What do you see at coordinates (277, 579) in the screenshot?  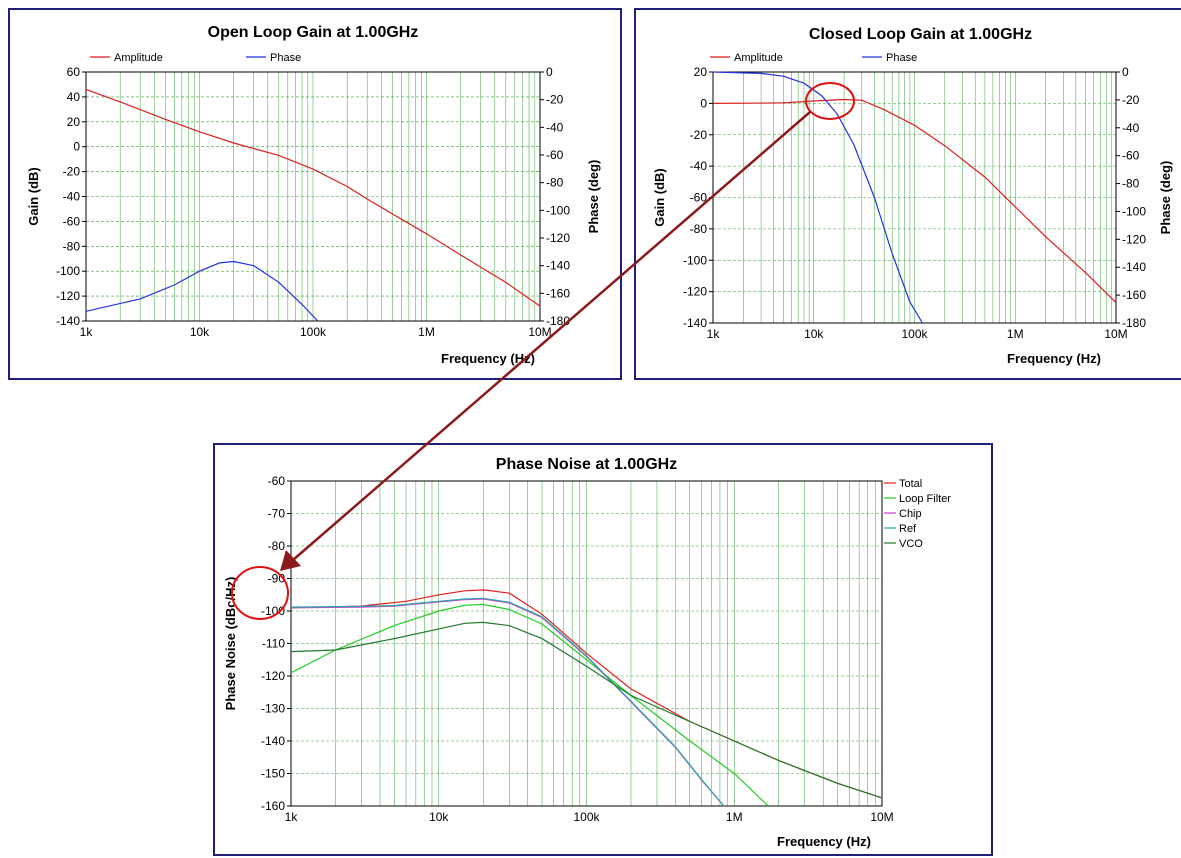 I see `y-tick-label: -90` at bounding box center [277, 579].